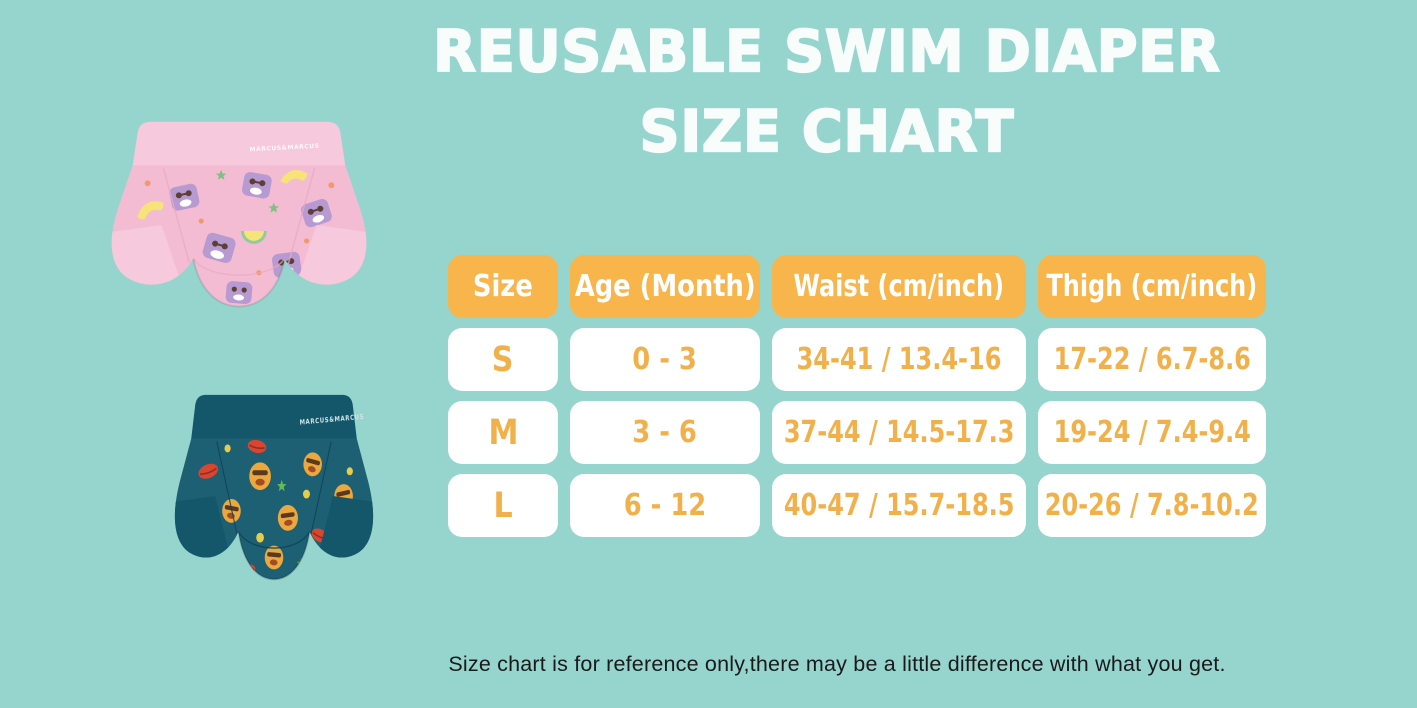 The height and width of the screenshot is (708, 1417). Describe the element at coordinates (826, 52) in the screenshot. I see `title-line1: REUSABLE SWIM DIAPER` at that location.